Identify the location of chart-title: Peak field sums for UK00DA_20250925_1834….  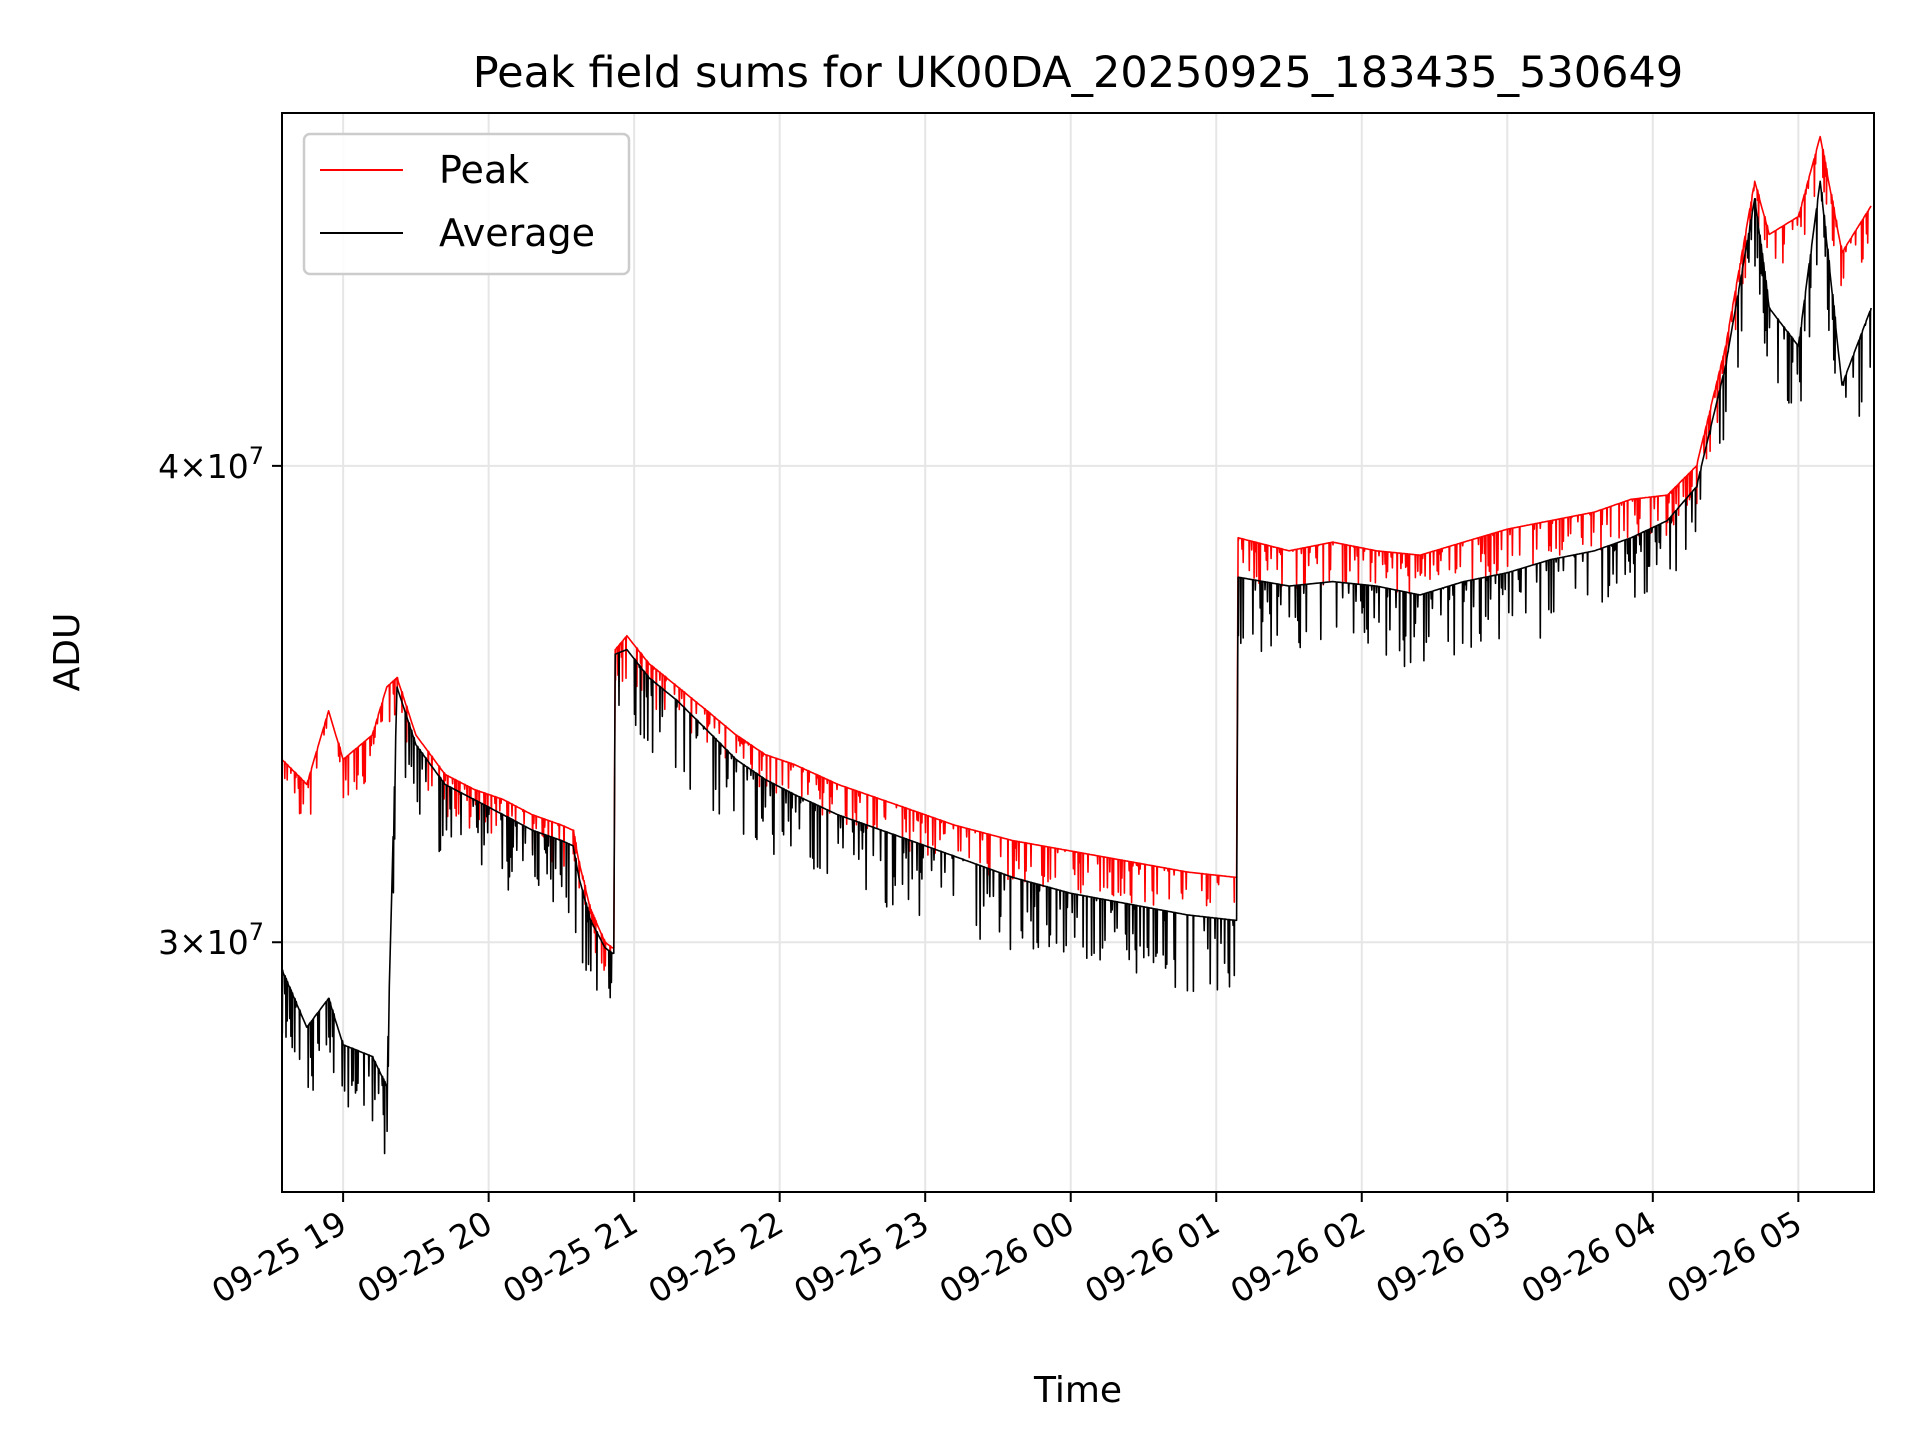
(1078, 73).